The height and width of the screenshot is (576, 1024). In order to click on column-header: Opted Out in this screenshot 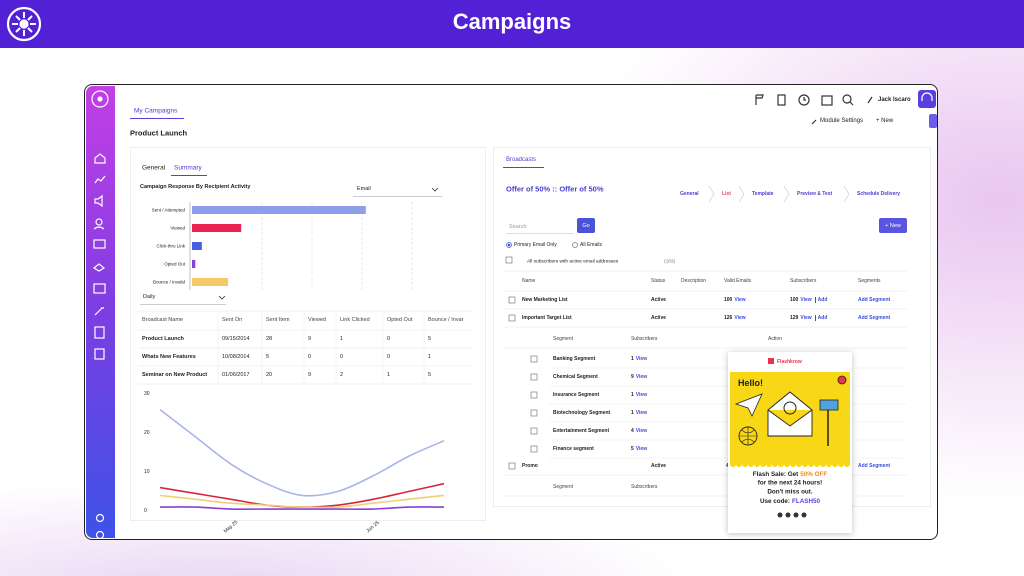, I will do `click(400, 320)`.